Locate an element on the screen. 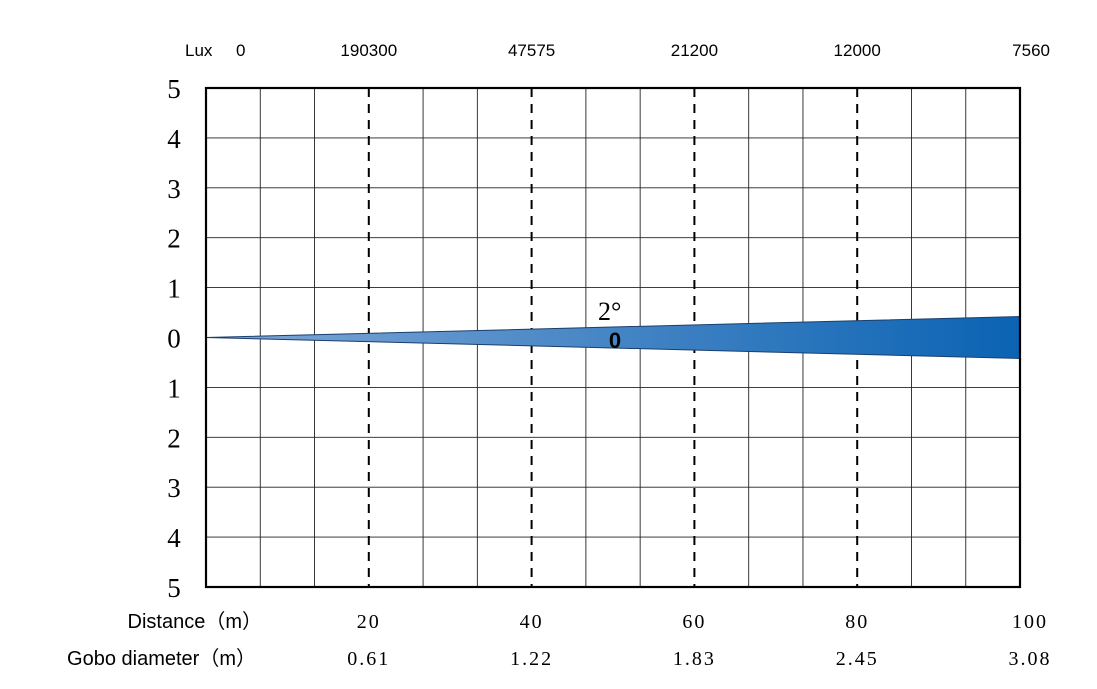 This screenshot has height=689, width=1097. distance-tick: 100 is located at coordinates (1030, 622).